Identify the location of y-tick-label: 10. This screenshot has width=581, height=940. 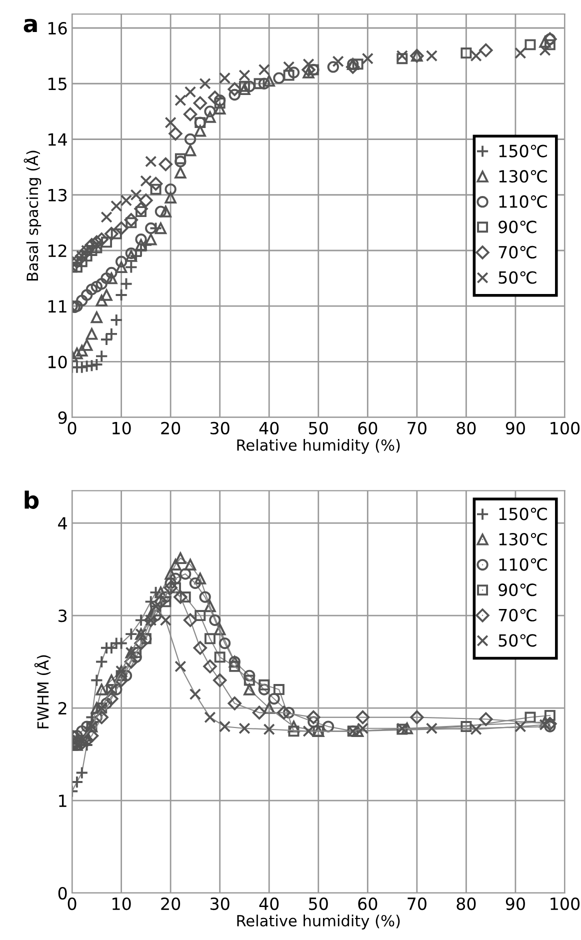
(57, 362).